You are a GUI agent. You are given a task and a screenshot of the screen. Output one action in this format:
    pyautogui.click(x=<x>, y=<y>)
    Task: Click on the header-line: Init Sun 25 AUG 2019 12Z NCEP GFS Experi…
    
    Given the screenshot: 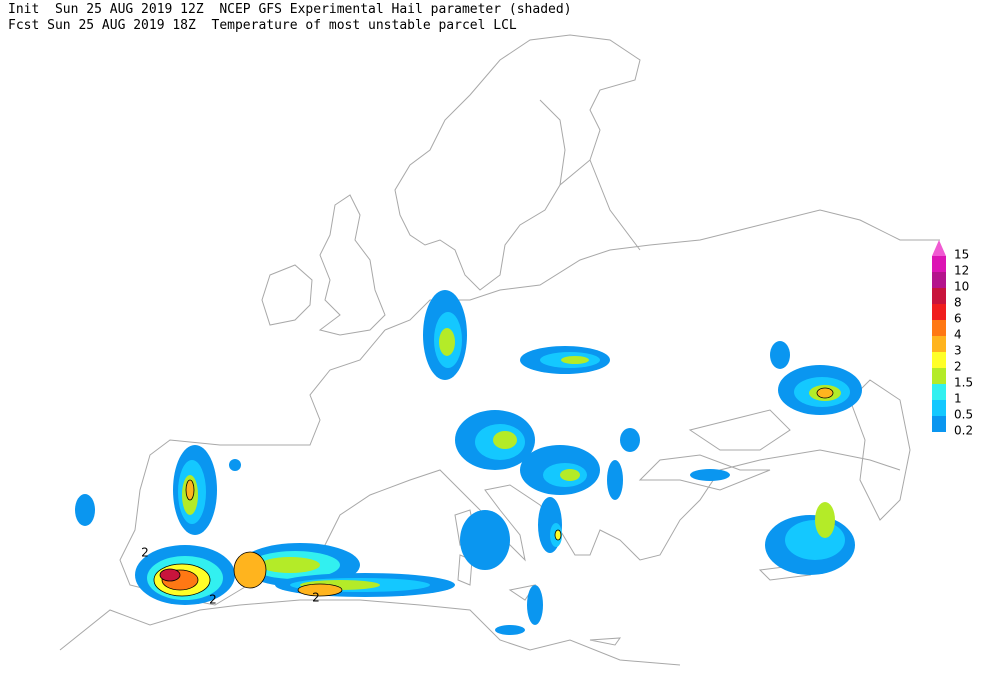 What is the action you would take?
    pyautogui.click(x=290, y=9)
    